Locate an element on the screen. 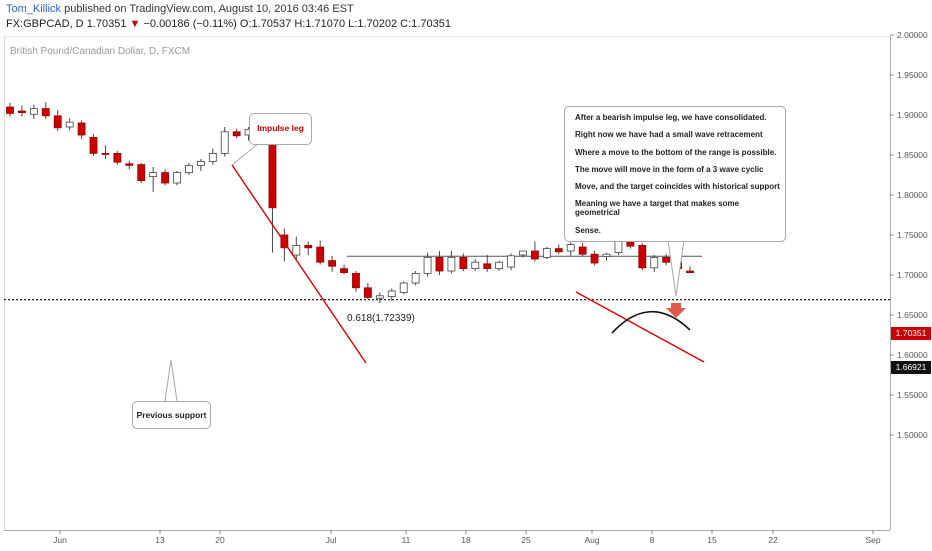  y-tick-label: 1.95000 is located at coordinates (912, 75).